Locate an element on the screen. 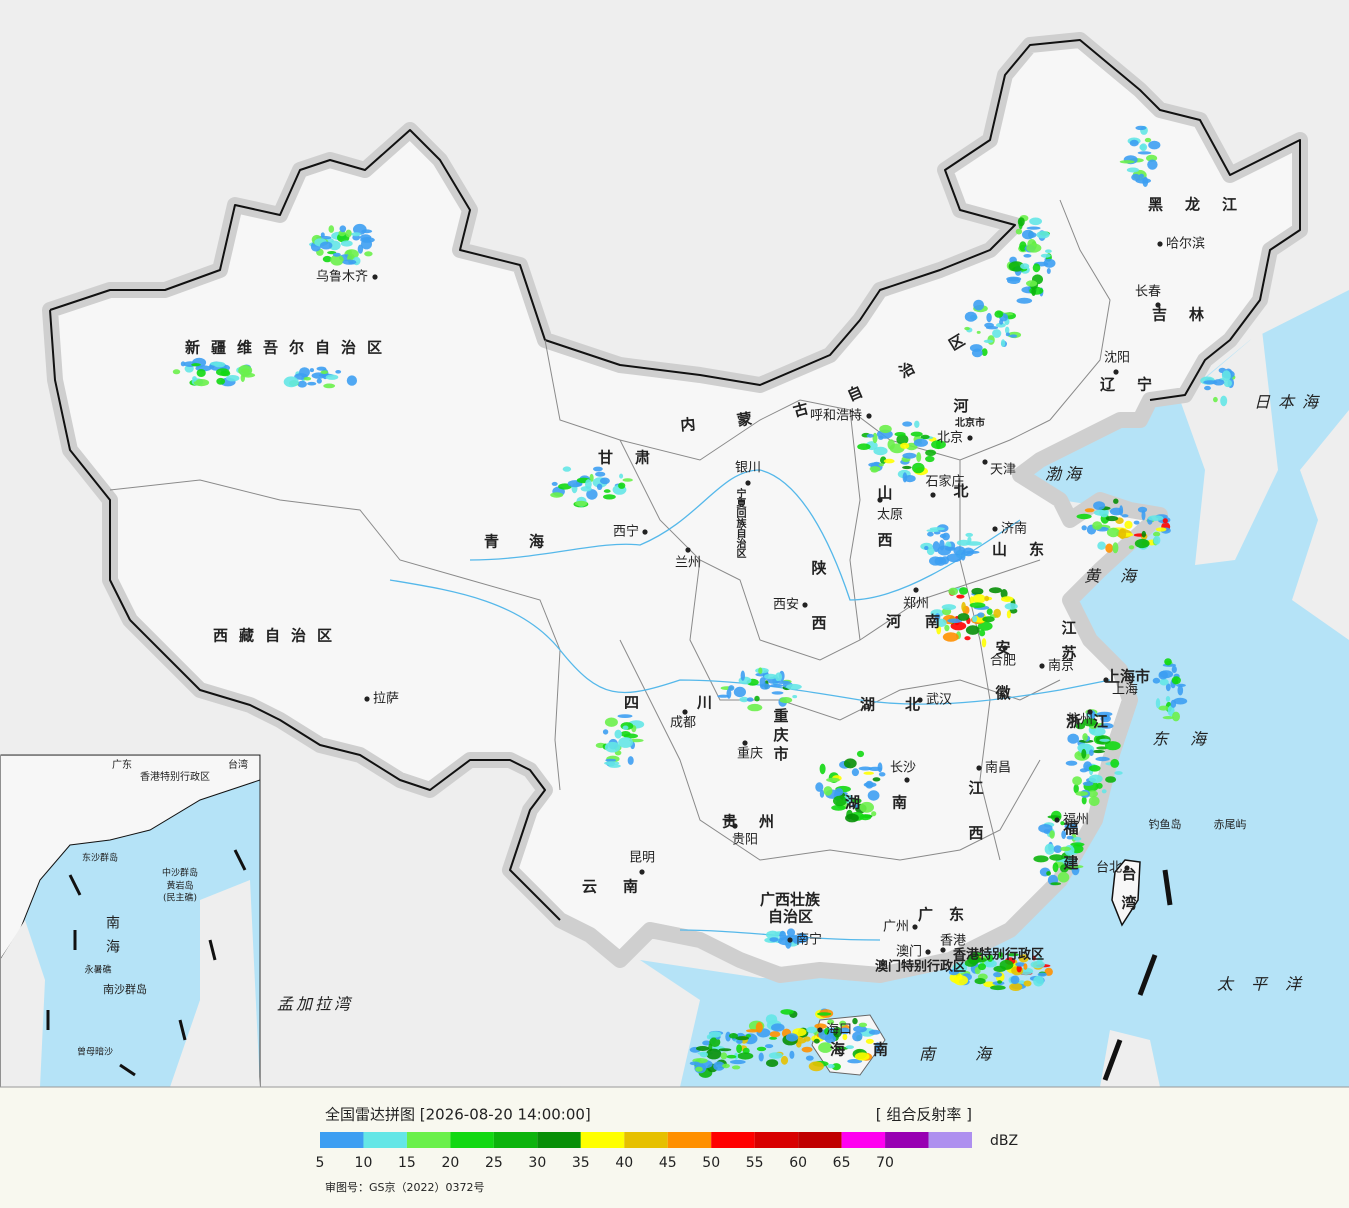 The width and height of the screenshot is (1349, 1208). inset-dash-line is located at coordinates (146, 963).